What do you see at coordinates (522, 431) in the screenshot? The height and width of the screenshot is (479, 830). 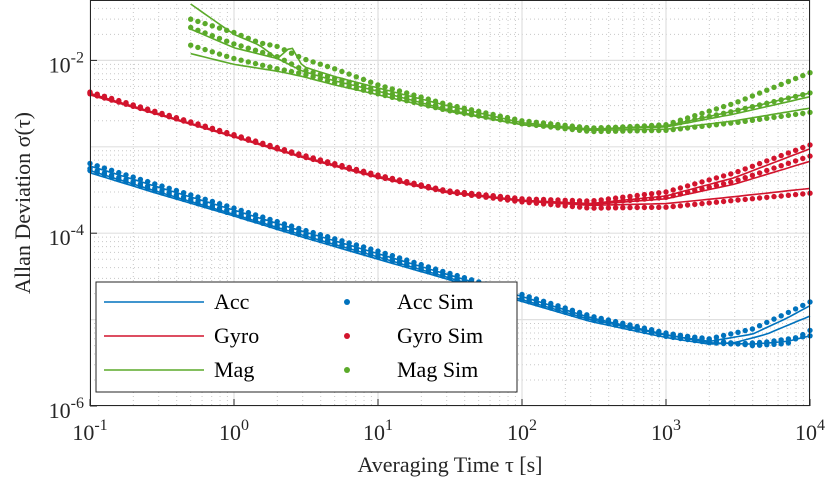 I see `x-tick-label: 10²` at bounding box center [522, 431].